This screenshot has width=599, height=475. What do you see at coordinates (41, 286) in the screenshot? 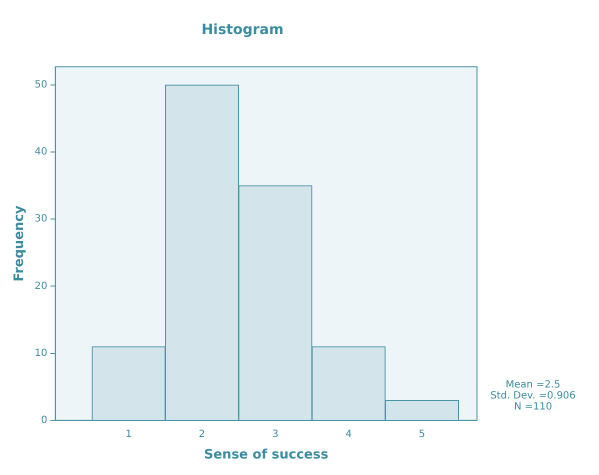
I see `y-tick-label: 20` at bounding box center [41, 286].